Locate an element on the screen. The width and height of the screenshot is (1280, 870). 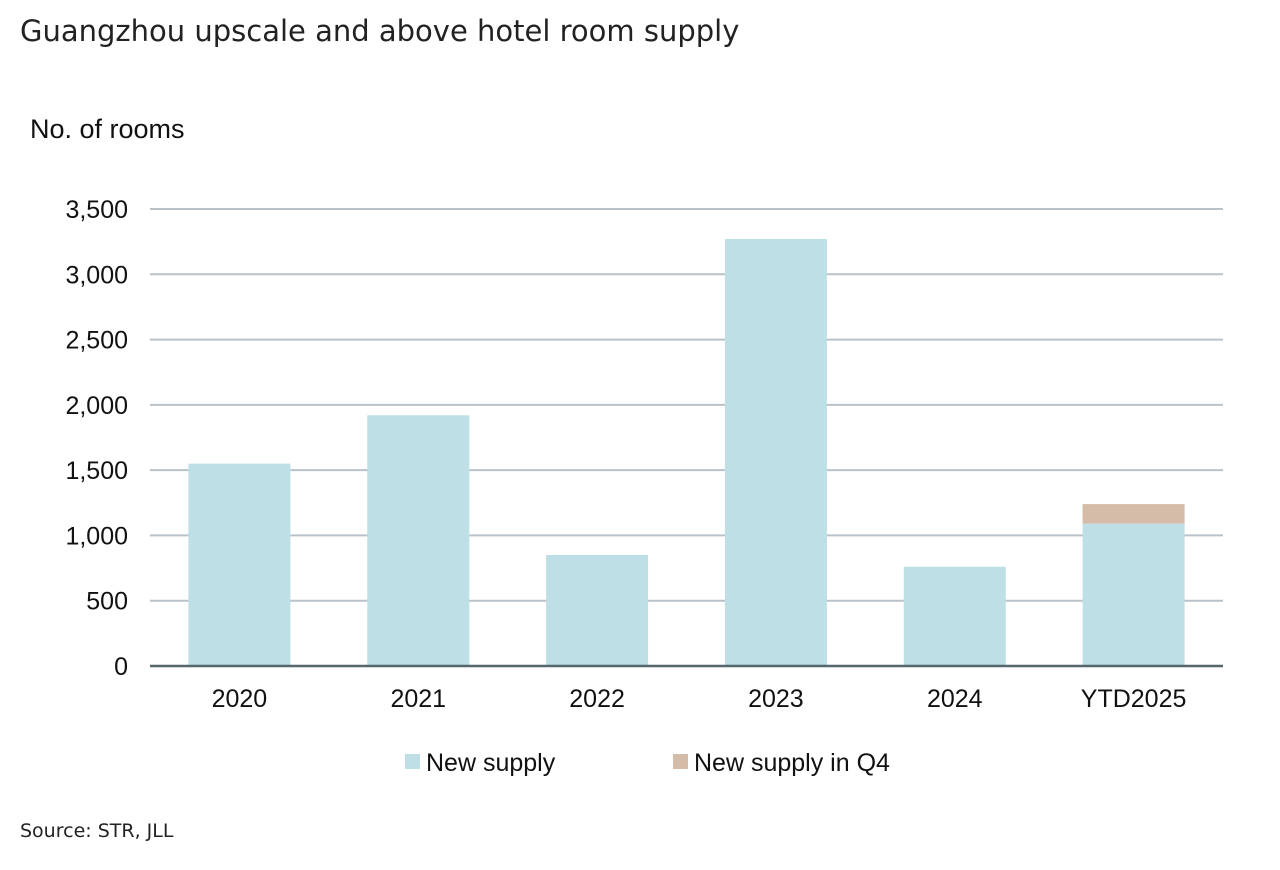
x-tick-label: YTD2025 is located at coordinates (1134, 699).